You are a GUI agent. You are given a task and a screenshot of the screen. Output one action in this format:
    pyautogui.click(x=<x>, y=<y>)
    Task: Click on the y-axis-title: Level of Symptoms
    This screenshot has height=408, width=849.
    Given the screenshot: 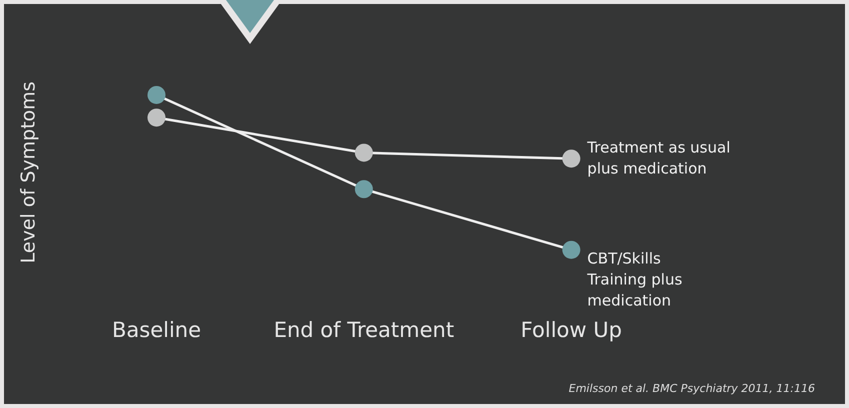 What is the action you would take?
    pyautogui.click(x=28, y=172)
    